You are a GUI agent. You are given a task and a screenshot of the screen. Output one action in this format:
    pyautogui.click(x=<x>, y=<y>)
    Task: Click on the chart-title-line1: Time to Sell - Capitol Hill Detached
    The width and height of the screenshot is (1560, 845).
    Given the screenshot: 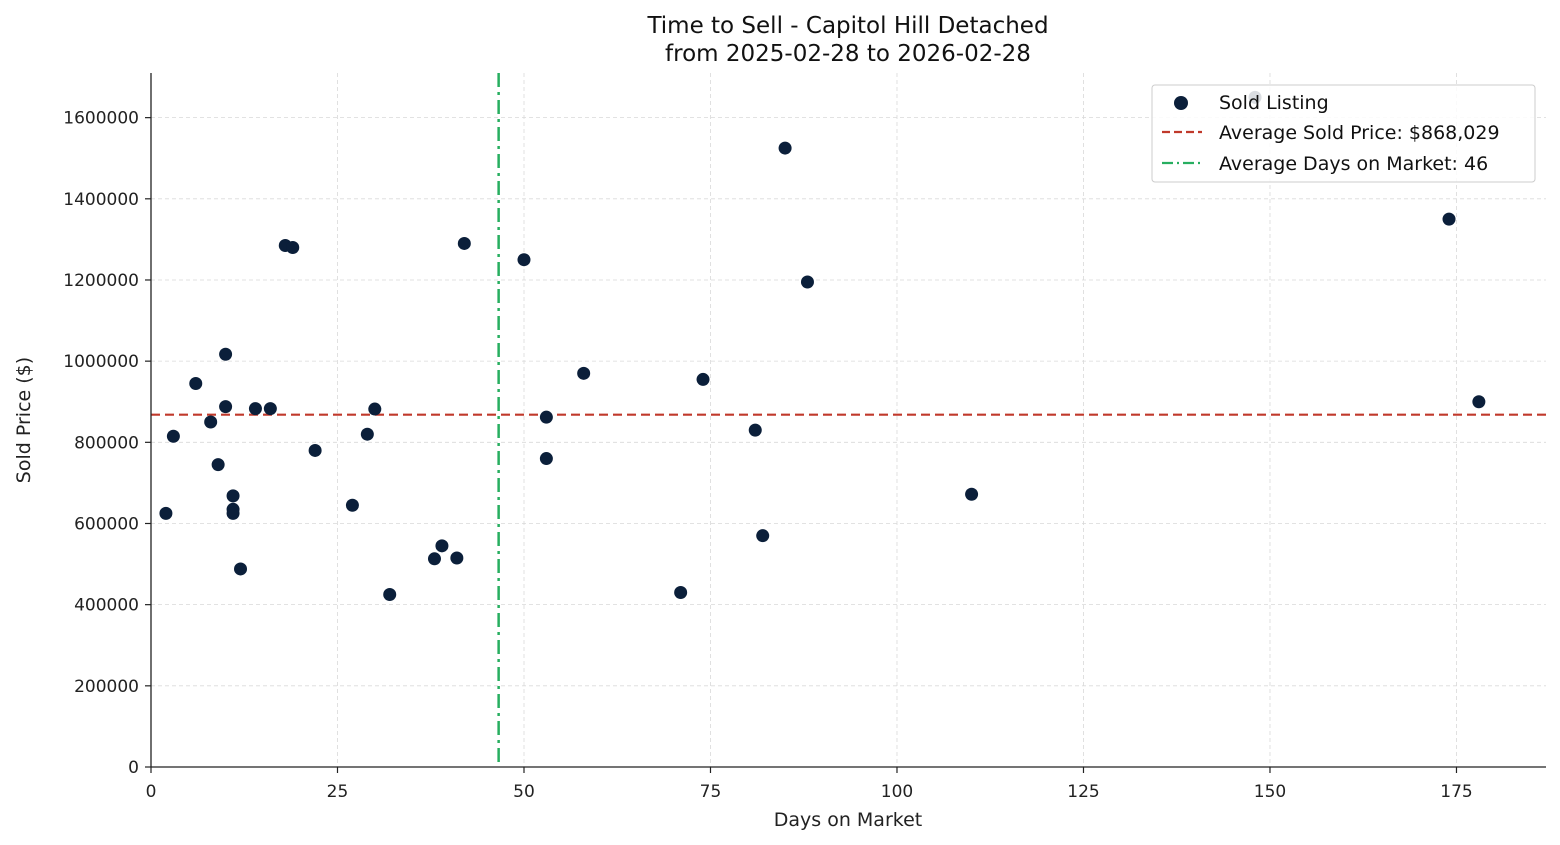 What is the action you would take?
    pyautogui.click(x=847, y=26)
    